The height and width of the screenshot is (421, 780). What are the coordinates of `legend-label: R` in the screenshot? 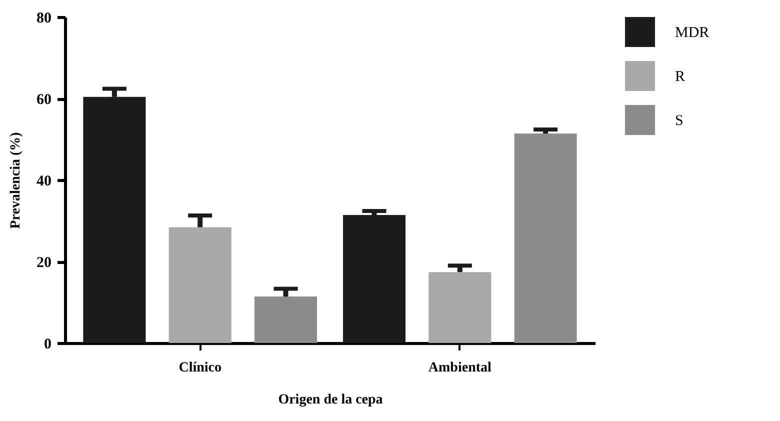 It's located at (680, 77).